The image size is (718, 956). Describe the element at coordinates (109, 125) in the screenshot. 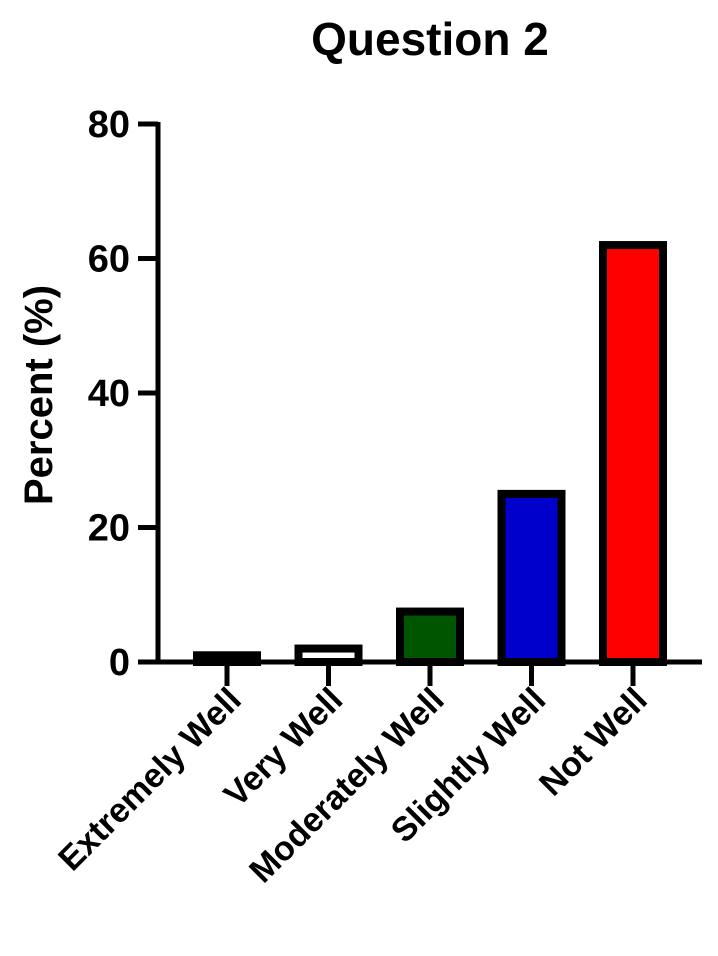

I see `y-tick-label: 80` at that location.